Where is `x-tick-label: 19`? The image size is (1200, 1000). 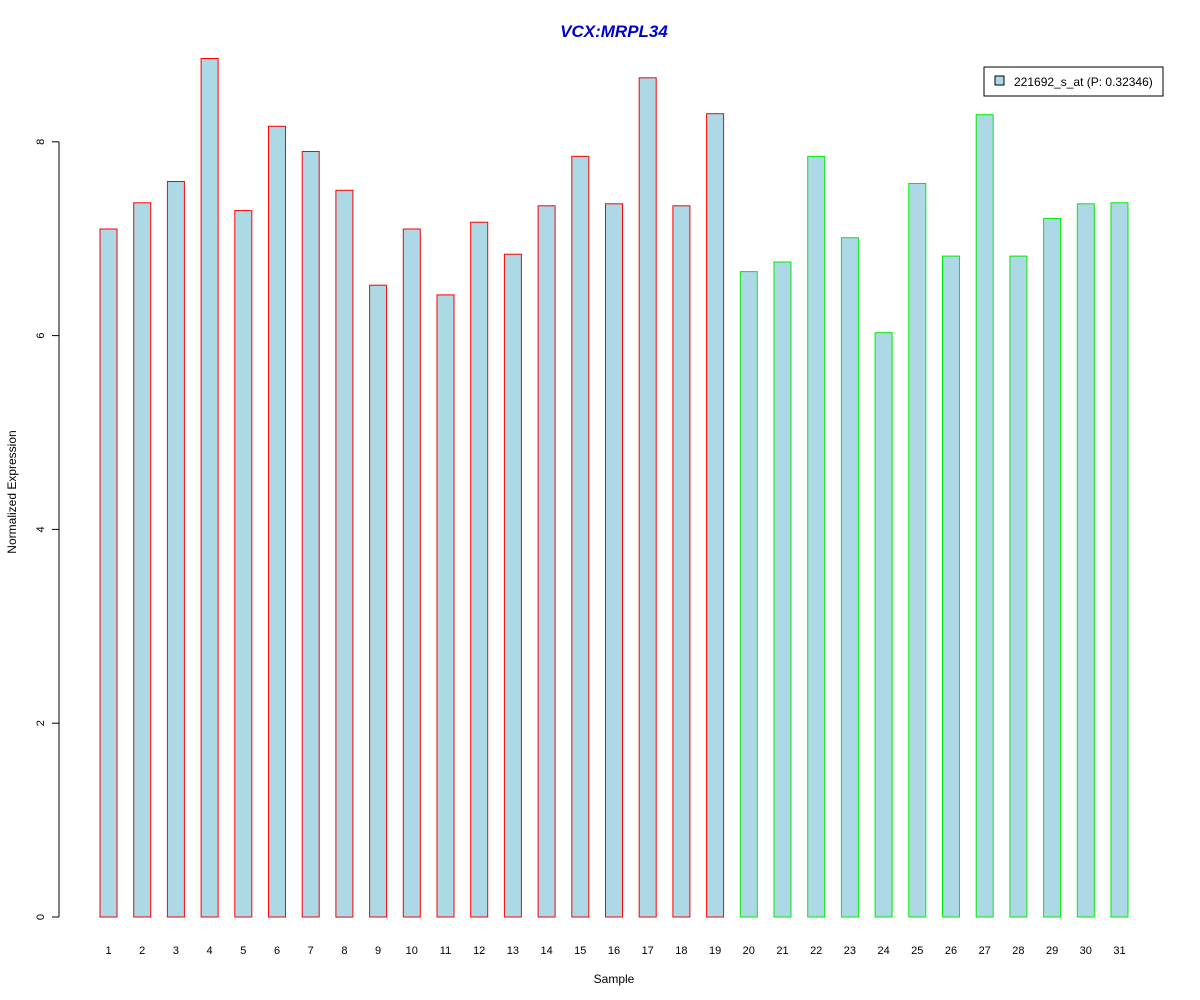
x-tick-label: 19 is located at coordinates (715, 951).